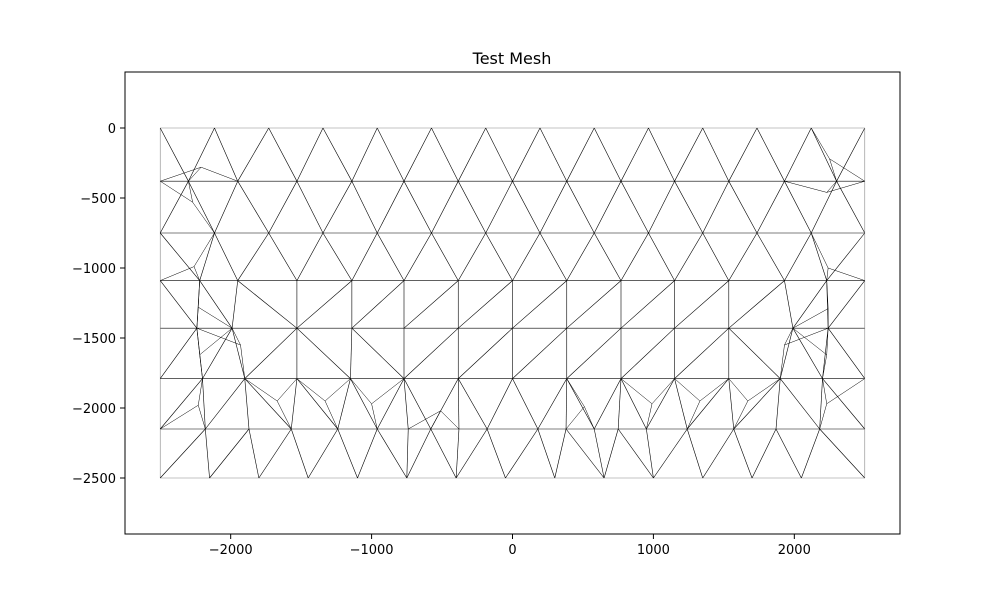 This screenshot has width=1000, height=600. I want to click on y-axis: 0 −500 −1000 −1500 −2000 −2500, so click(98, 304).